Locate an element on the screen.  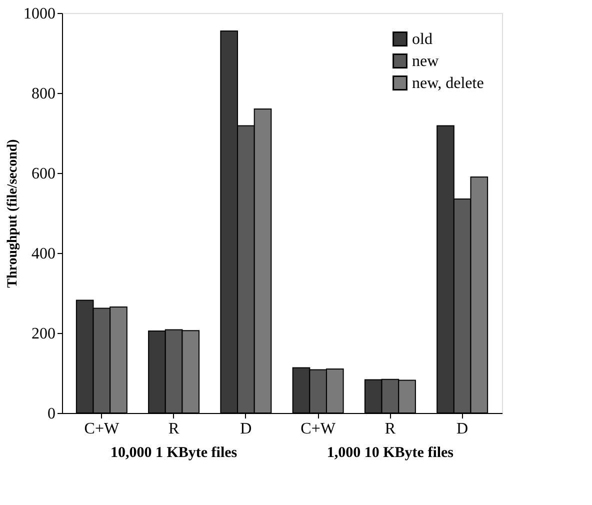
y-tick-label: 1000 is located at coordinates (40, 14).